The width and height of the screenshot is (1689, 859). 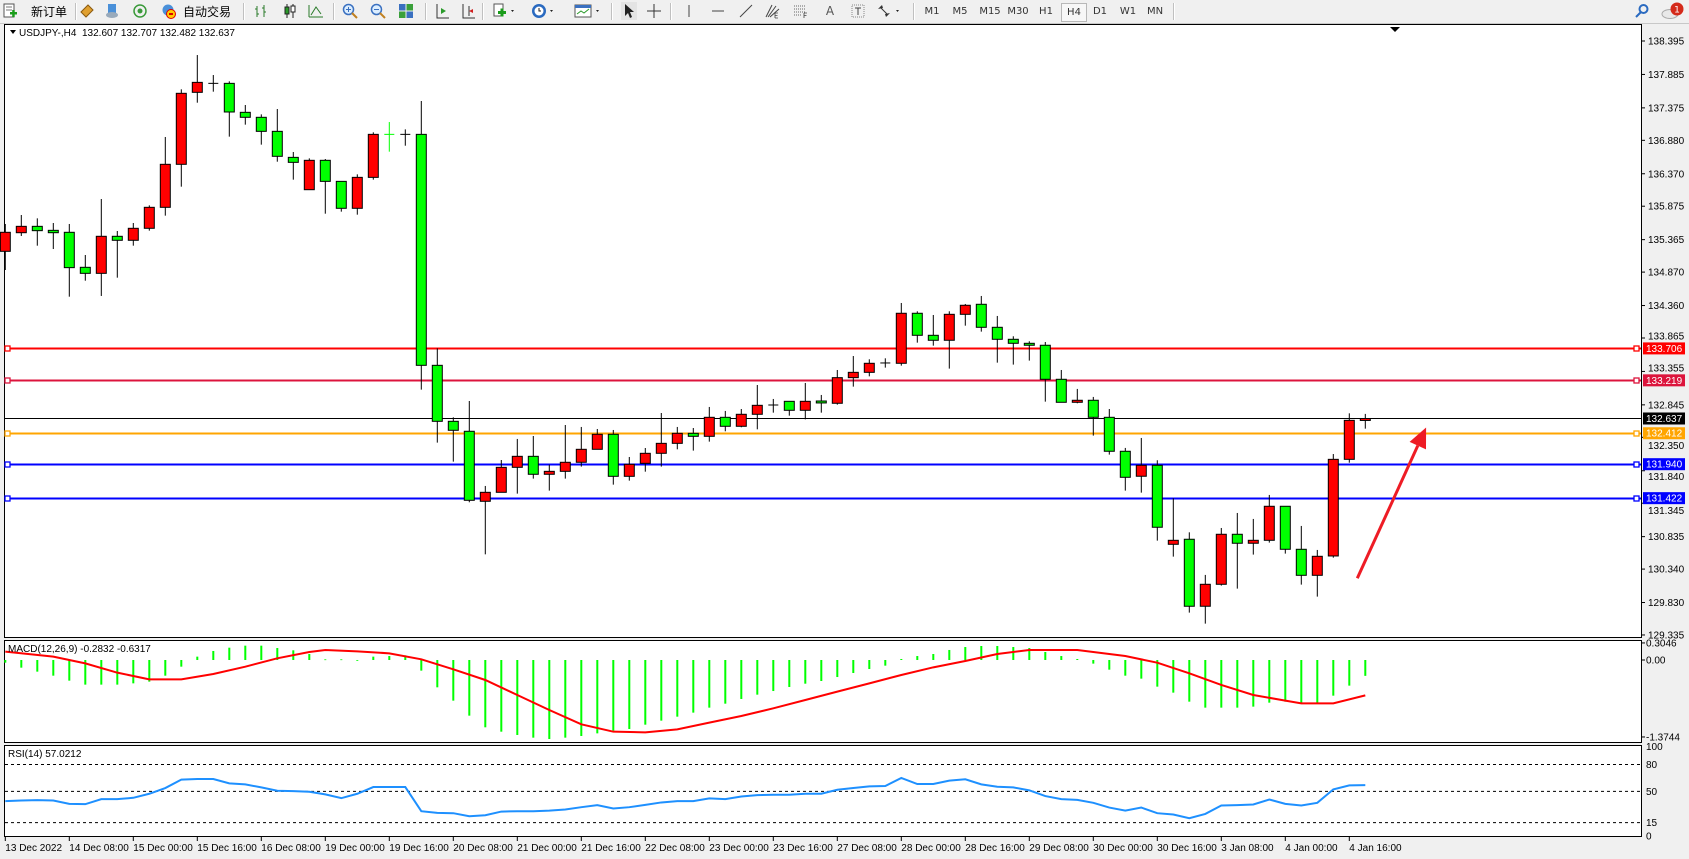 I want to click on price-tick-label: 136.370, so click(x=1666, y=174).